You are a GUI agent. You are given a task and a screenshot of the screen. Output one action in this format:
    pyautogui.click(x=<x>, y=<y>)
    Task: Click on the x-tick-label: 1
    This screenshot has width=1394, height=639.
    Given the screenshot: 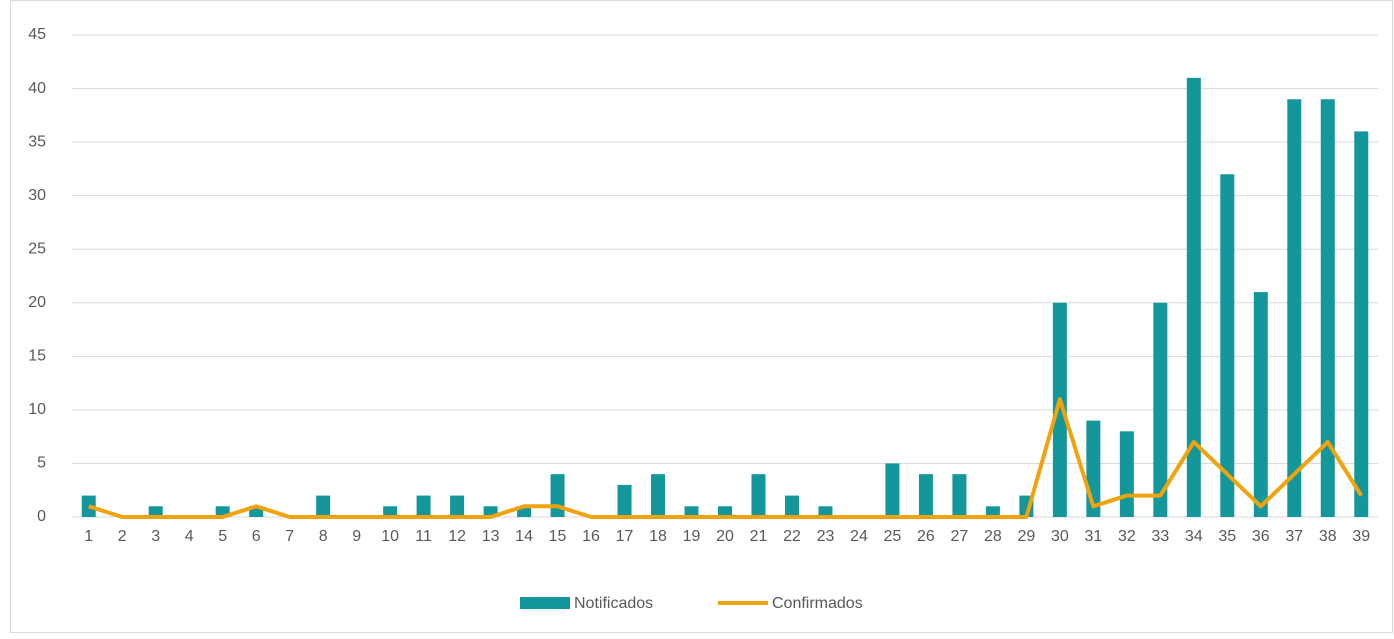 What is the action you would take?
    pyautogui.click(x=88, y=536)
    